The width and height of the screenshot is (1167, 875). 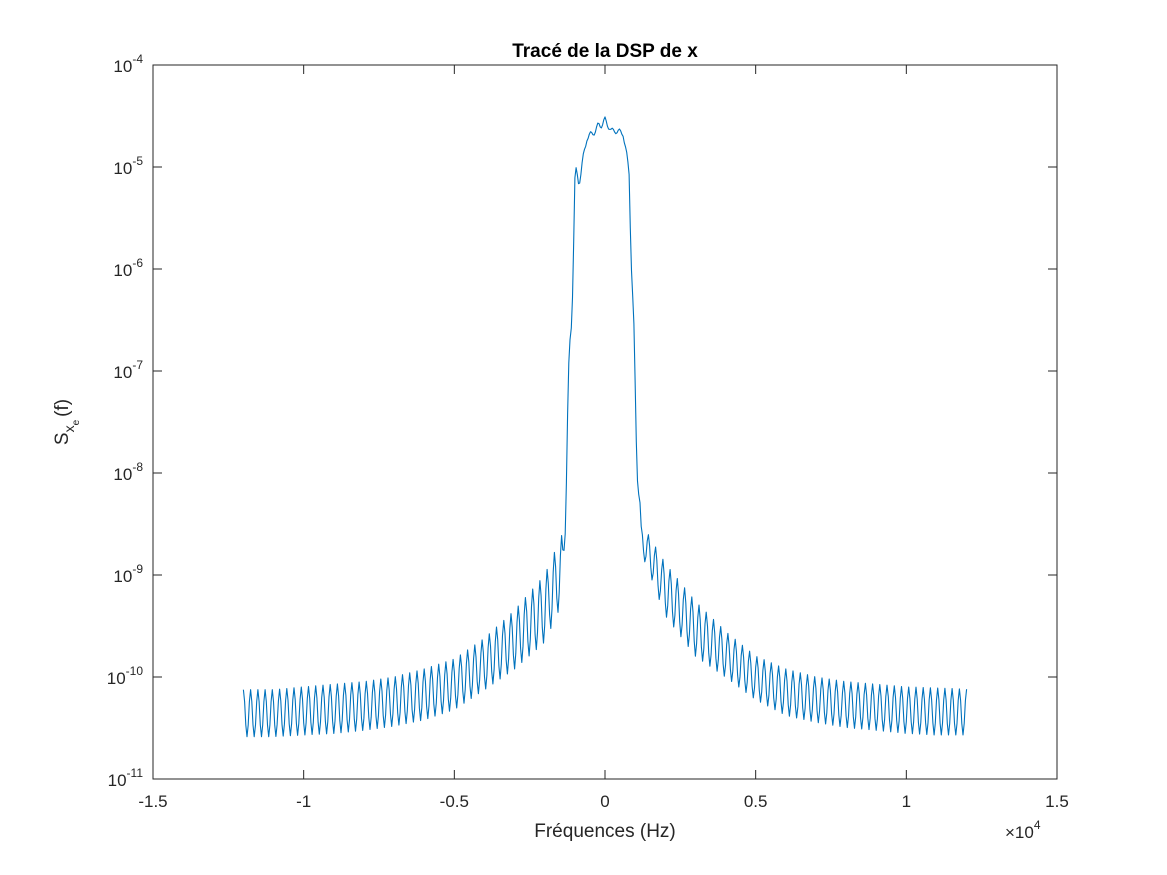 What do you see at coordinates (128, 64) in the screenshot?
I see `y-tick-label: 10⁻⁴` at bounding box center [128, 64].